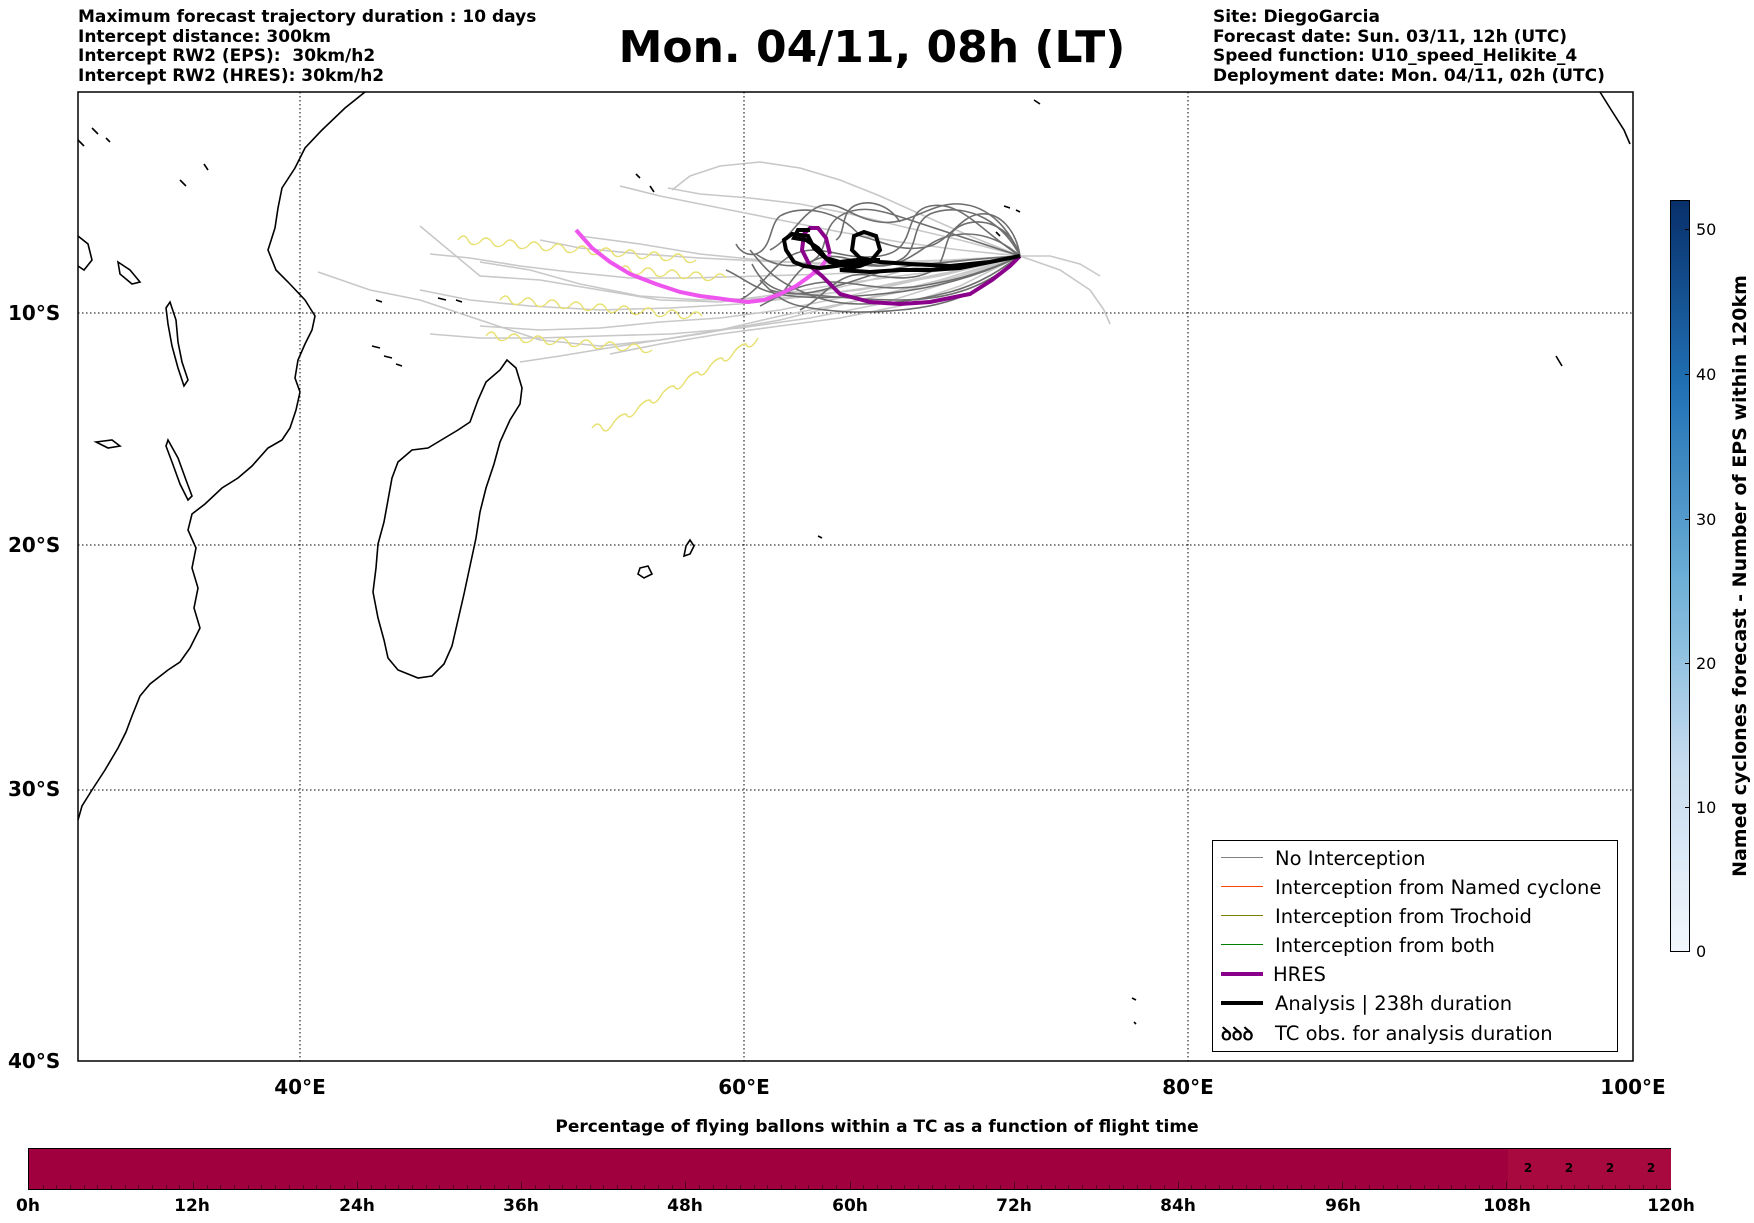 The height and width of the screenshot is (1223, 1754). I want to click on legend-label: Interception from Trochoid, so click(1403, 916).